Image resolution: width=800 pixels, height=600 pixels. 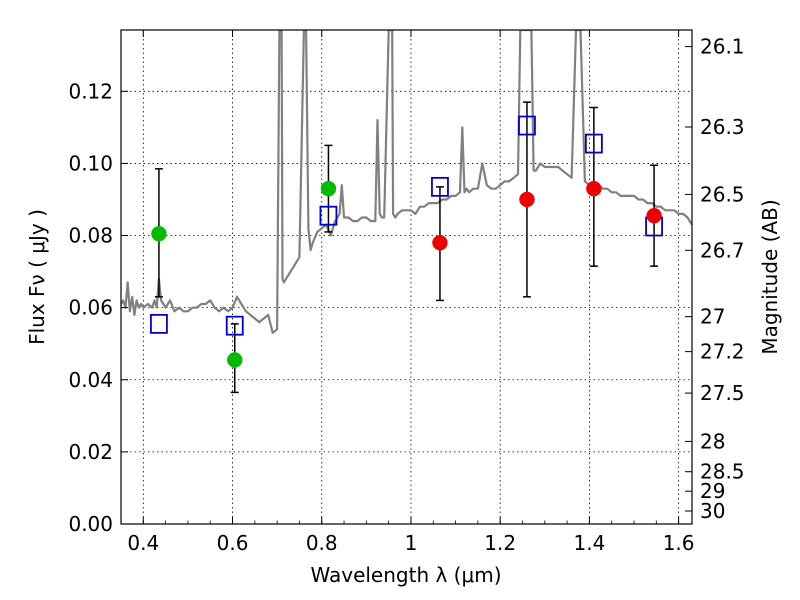 I want to click on right-tick-label: 27, so click(x=712, y=317).